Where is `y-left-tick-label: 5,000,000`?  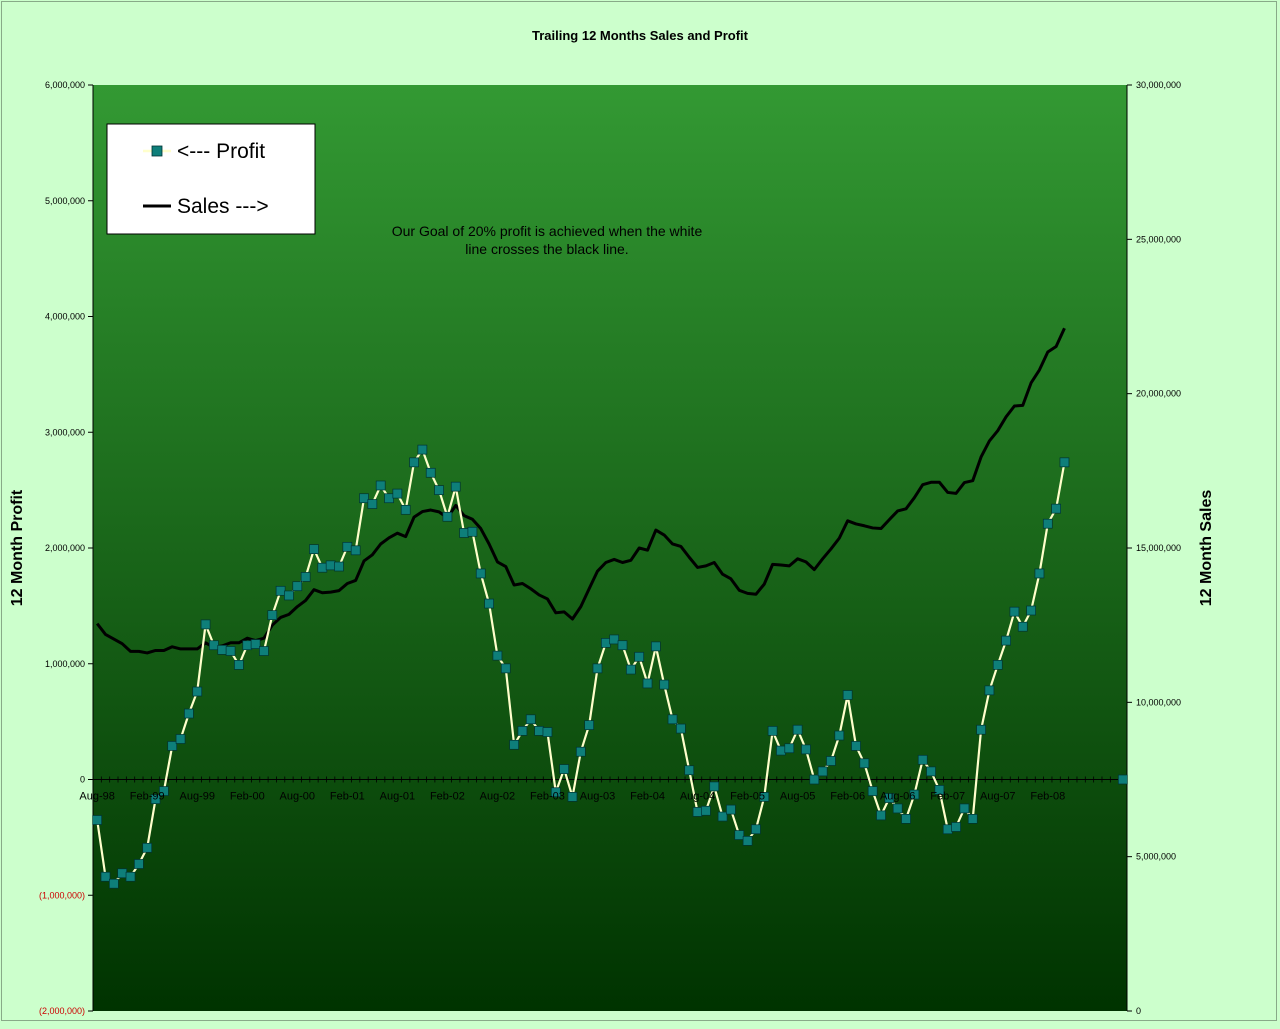 y-left-tick-label: 5,000,000 is located at coordinates (65, 201).